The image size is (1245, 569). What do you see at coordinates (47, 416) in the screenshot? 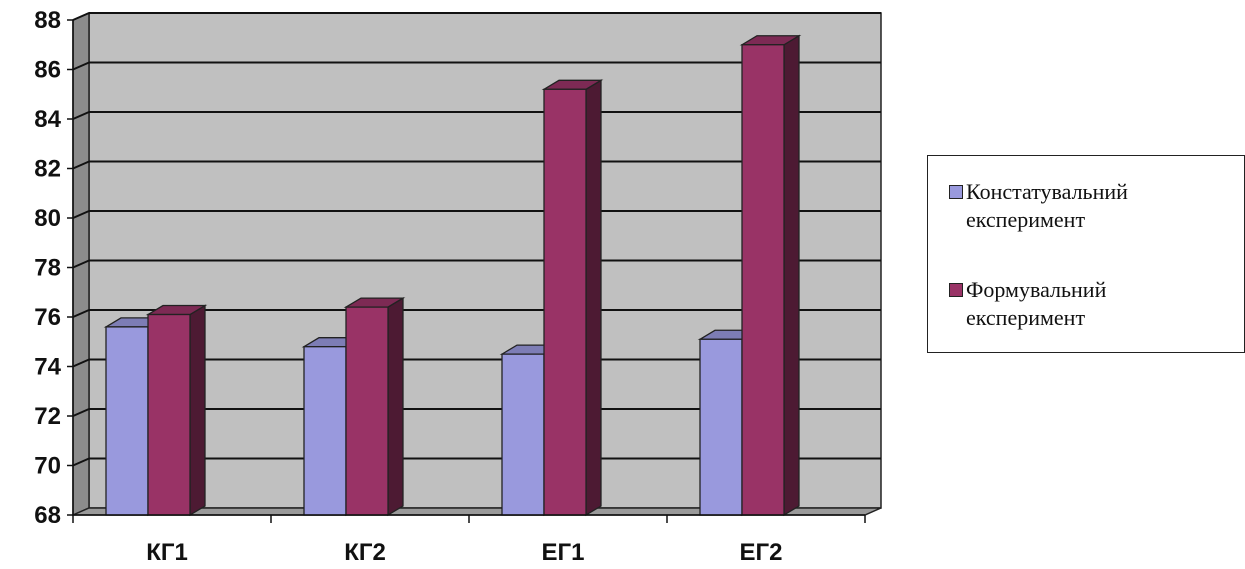
I see `y-tick-label: 72` at bounding box center [47, 416].